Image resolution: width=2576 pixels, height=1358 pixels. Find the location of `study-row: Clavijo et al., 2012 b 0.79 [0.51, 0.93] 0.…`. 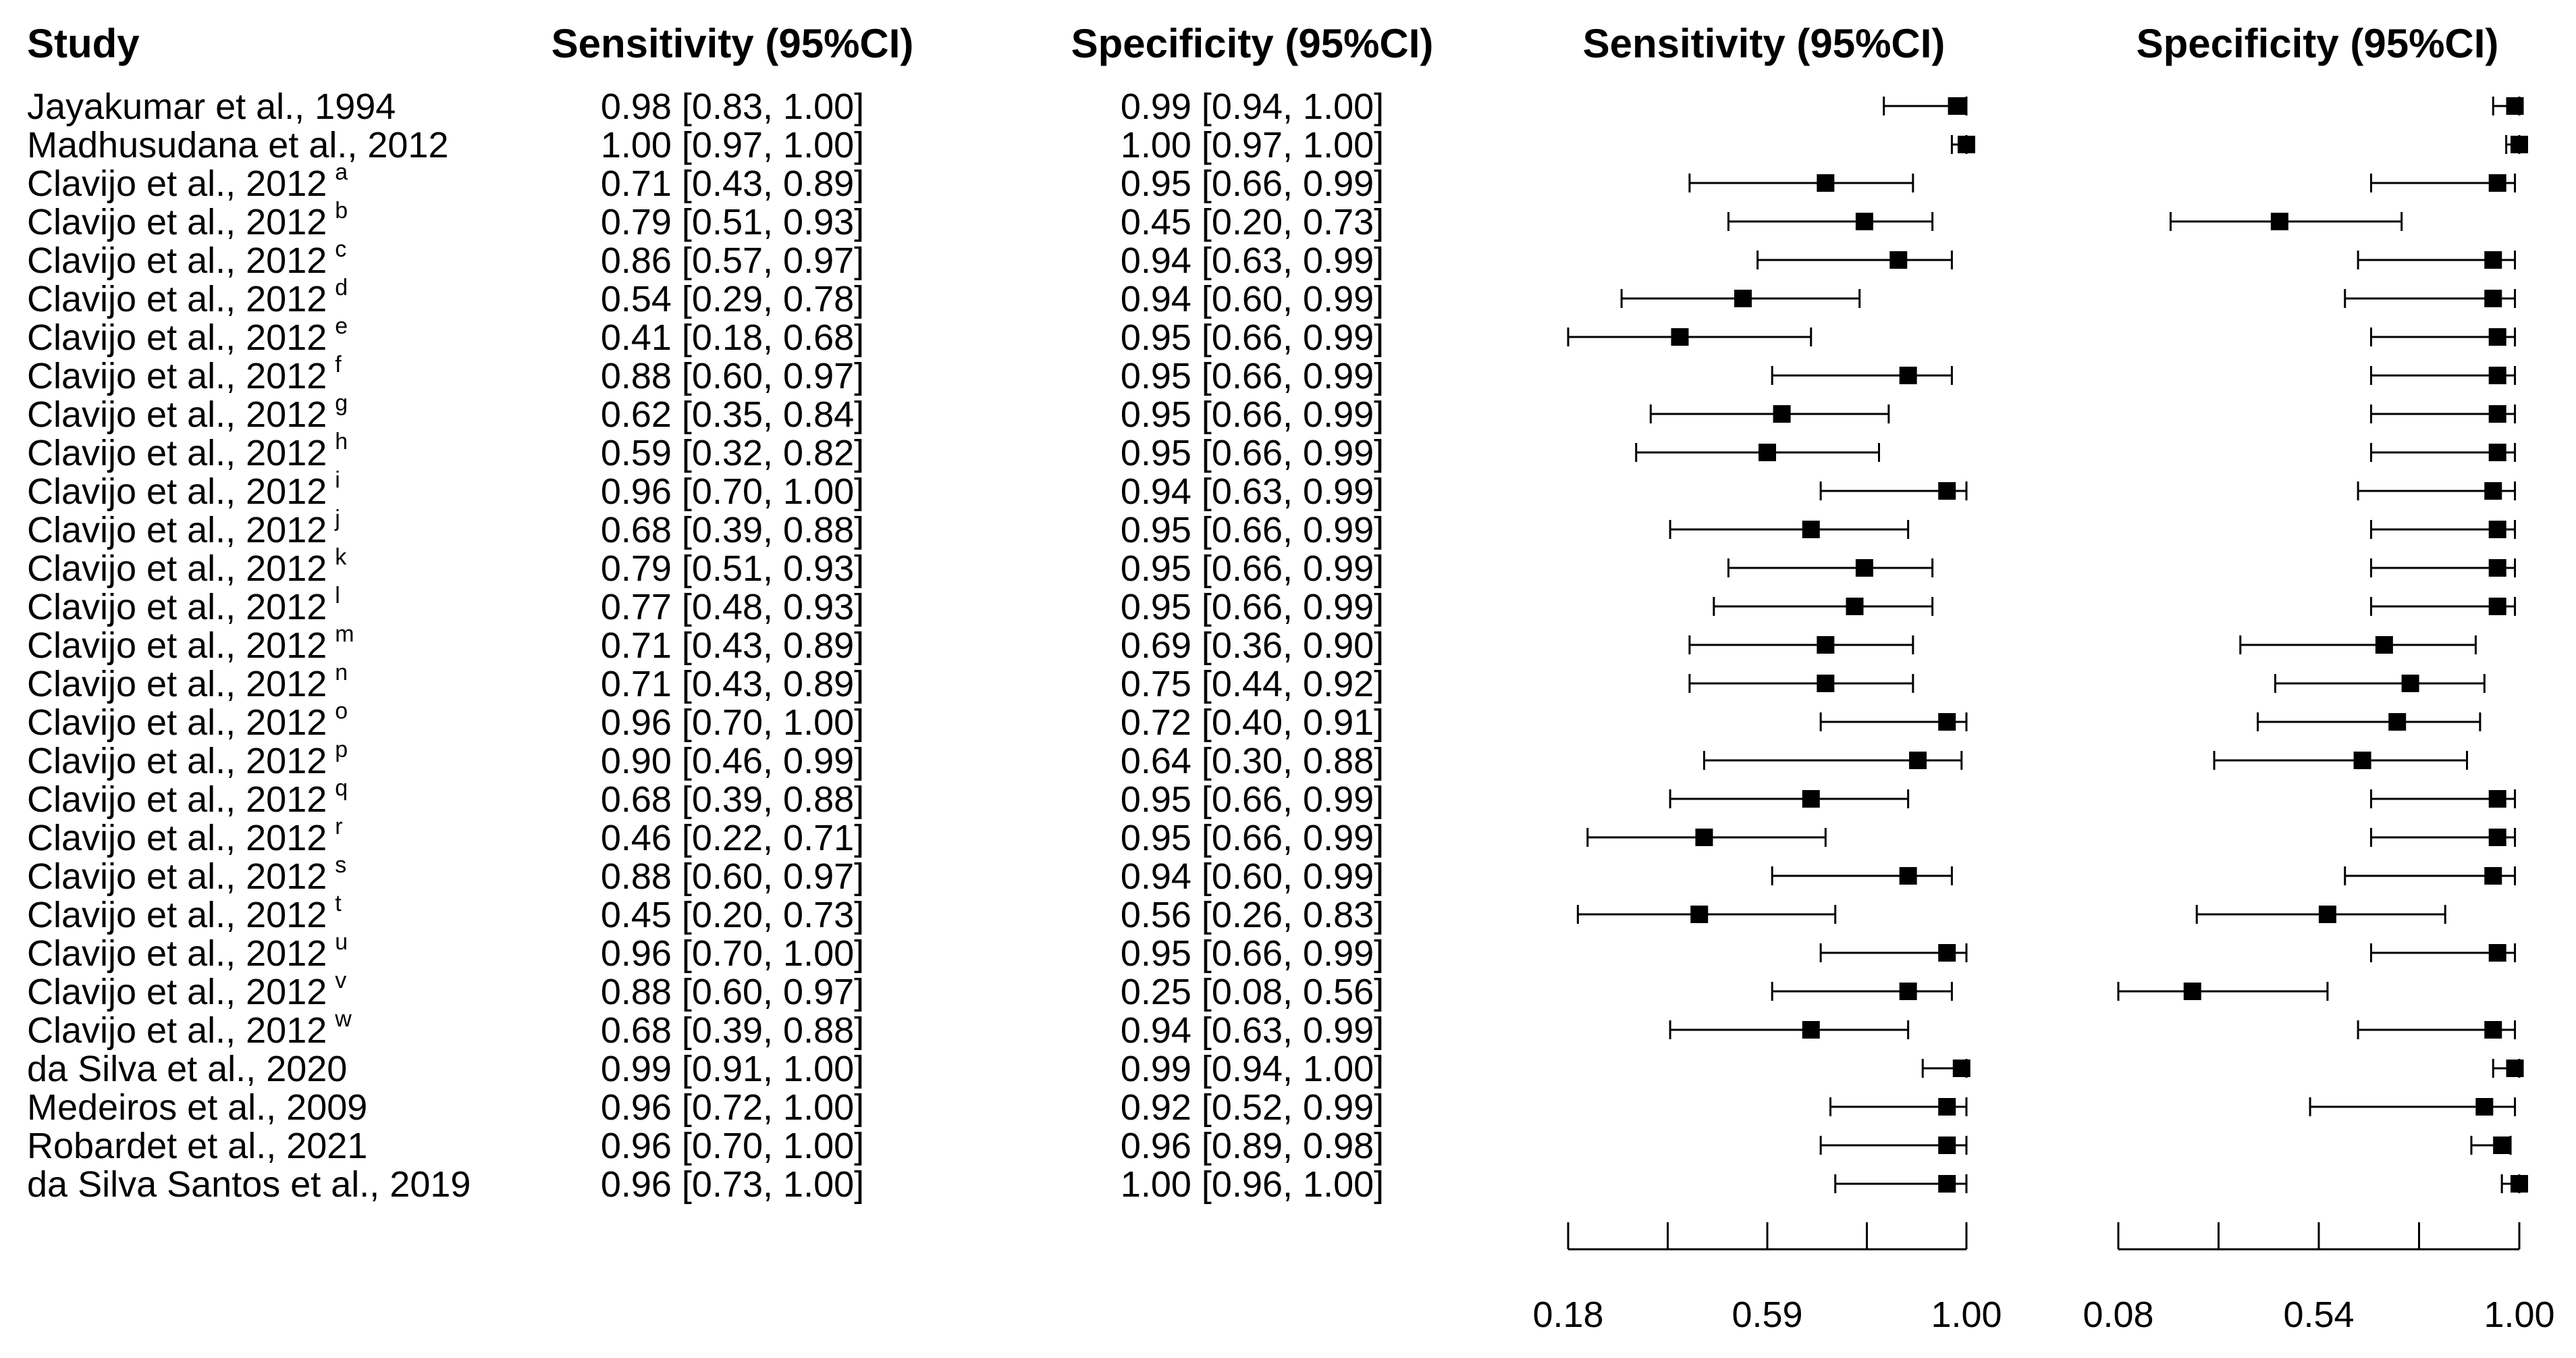

study-row: Clavijo et al., 2012 b 0.79 [0.51, 0.93] 0.… is located at coordinates (1215, 220).